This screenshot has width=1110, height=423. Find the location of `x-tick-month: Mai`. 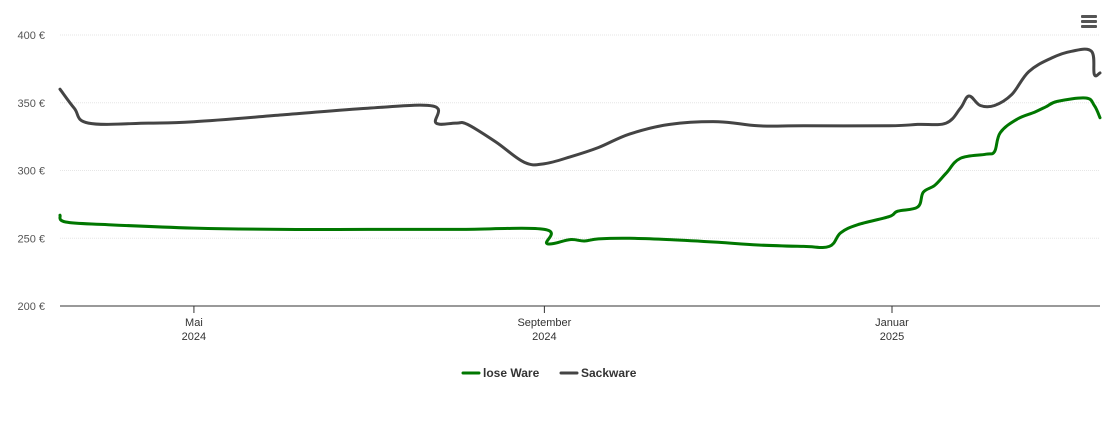

x-tick-month: Mai is located at coordinates (194, 323).